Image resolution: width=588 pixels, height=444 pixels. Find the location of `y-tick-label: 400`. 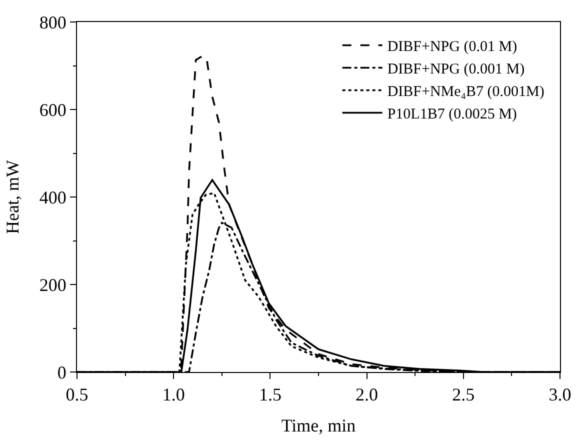

y-tick-label: 400 is located at coordinates (52, 197).